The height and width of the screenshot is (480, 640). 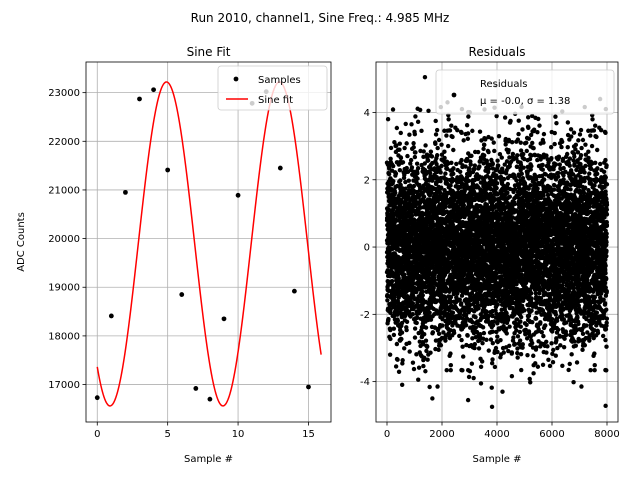 I want to click on x-axis-label: Sample #, so click(x=208, y=459).